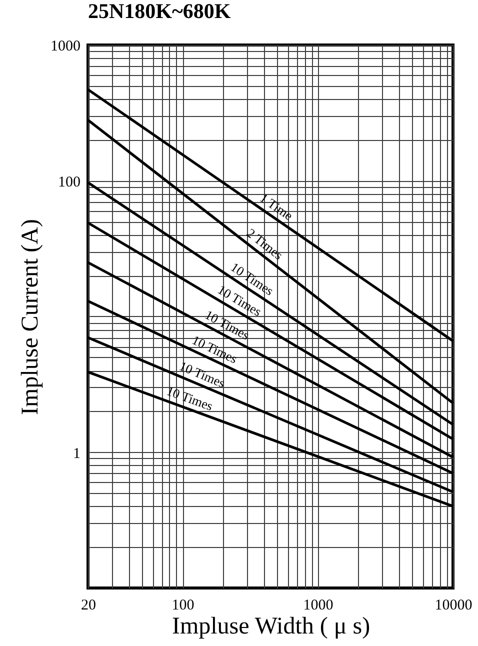 This screenshot has height=646, width=478. I want to click on y-tick-label: 1000, so click(65, 46).